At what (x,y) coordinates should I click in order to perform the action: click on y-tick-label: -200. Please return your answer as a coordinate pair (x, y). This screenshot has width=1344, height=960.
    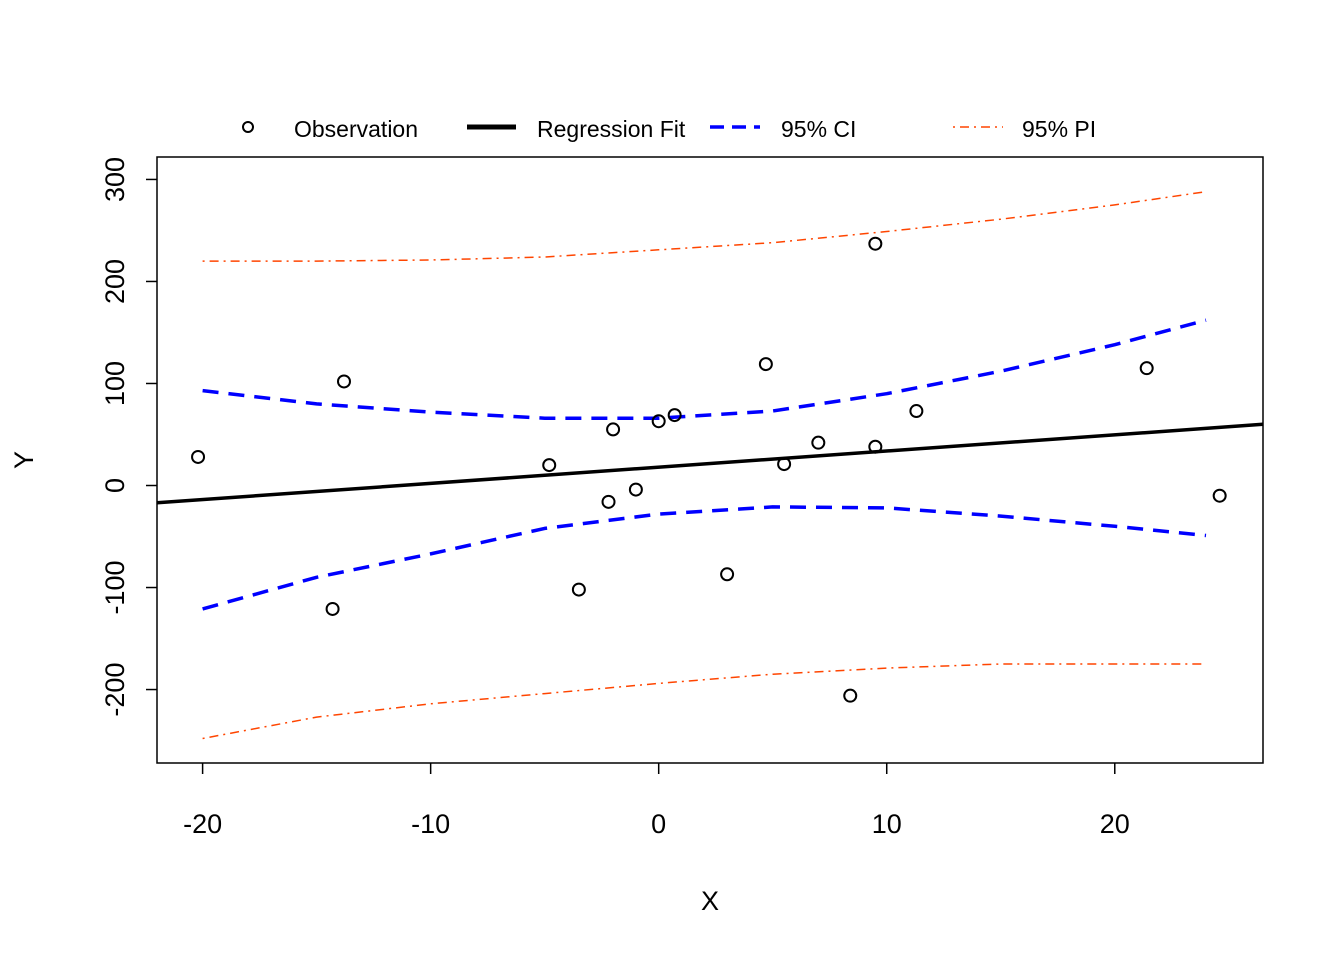
    Looking at the image, I should click on (115, 690).